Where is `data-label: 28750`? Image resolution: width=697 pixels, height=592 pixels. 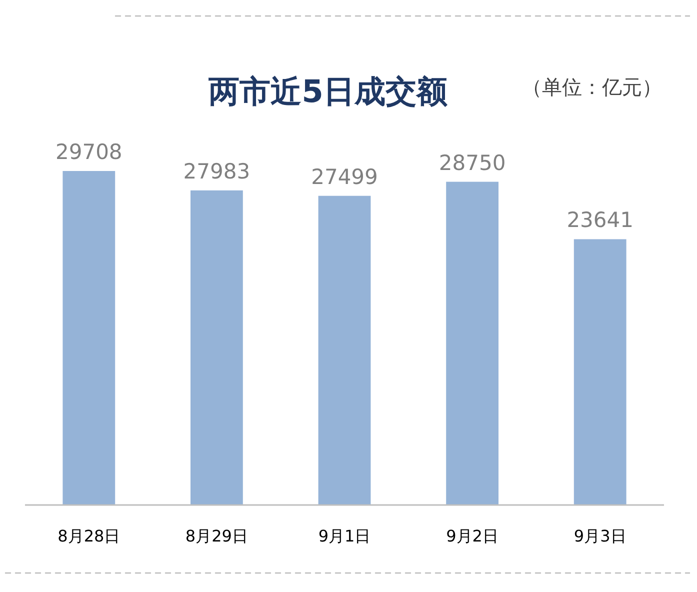
data-label: 28750 is located at coordinates (472, 162).